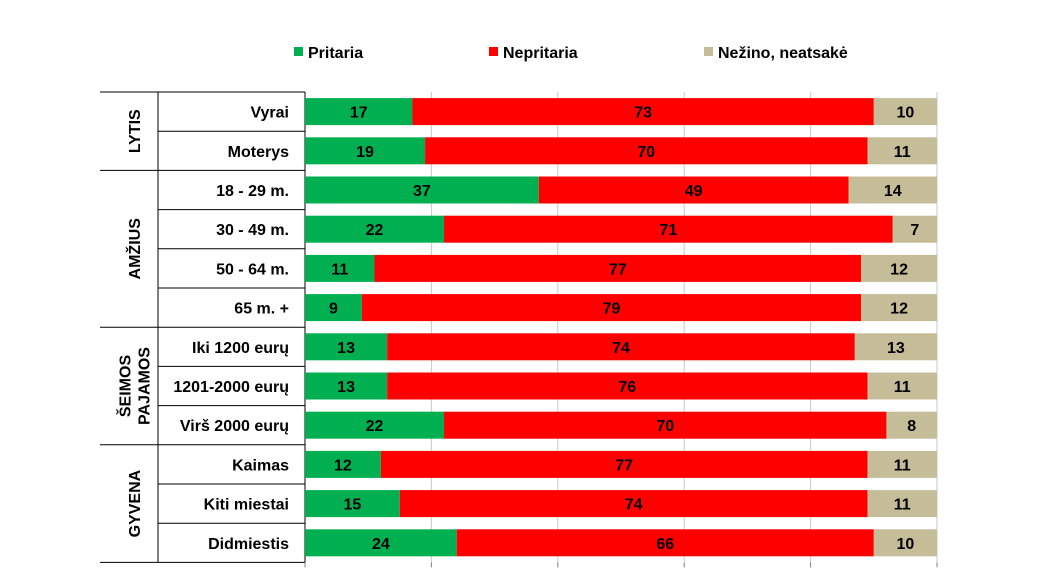  I want to click on data-label-0-5: 9, so click(333, 309).